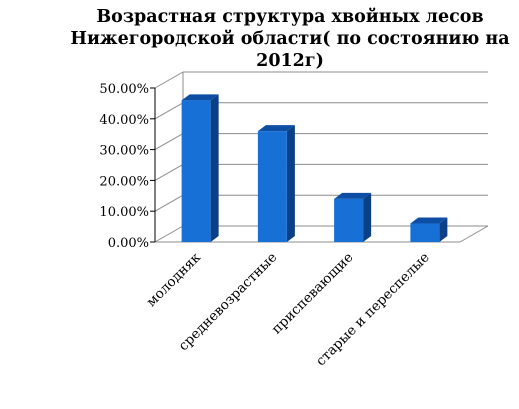 The width and height of the screenshot is (519, 409). I want to click on y-tick-label: 20.00%, so click(124, 181).